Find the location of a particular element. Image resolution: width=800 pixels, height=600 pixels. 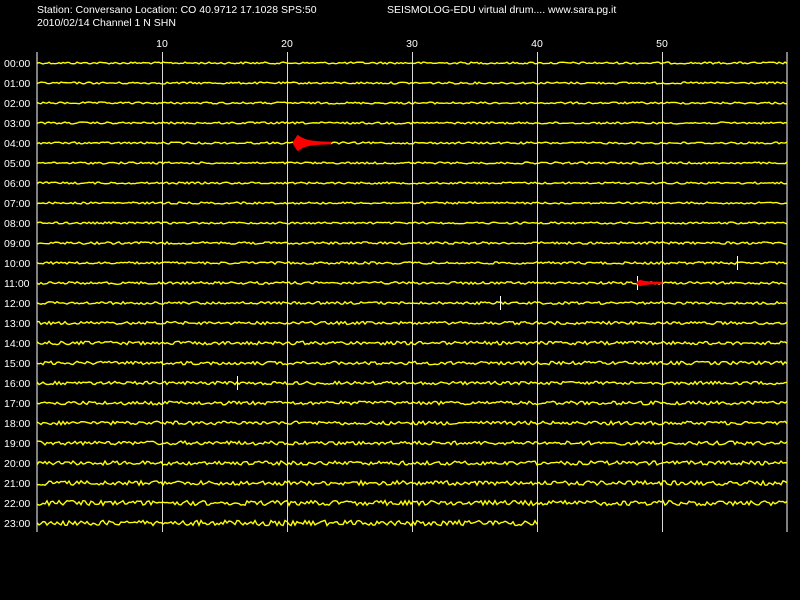

trace-18:00 is located at coordinates (412, 423).